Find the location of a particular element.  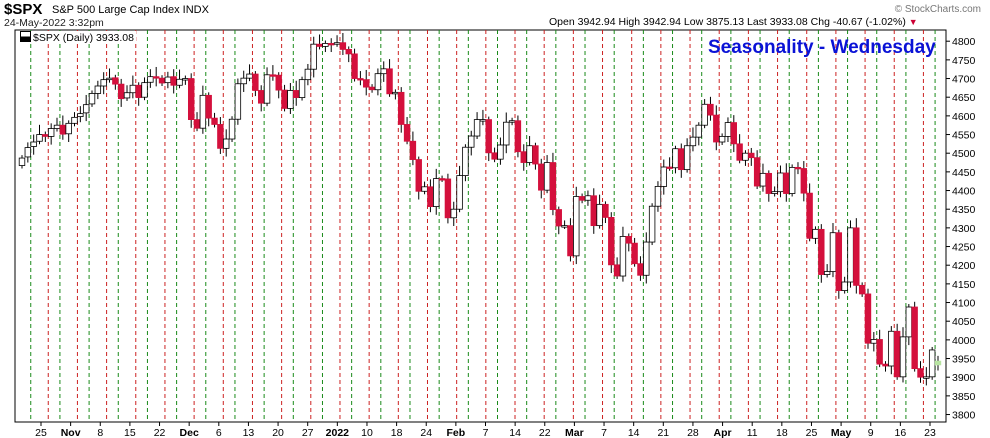

legend-text: $SPX (Daily) 3933.08 is located at coordinates (83, 38).